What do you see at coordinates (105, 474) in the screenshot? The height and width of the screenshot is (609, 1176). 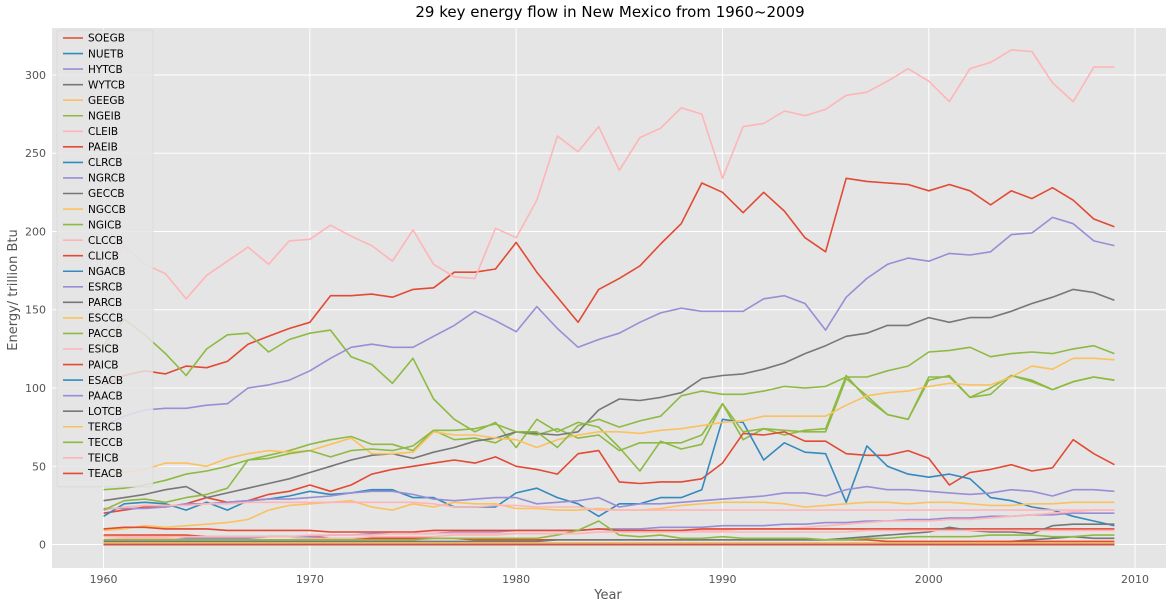 I see `legend-label: TEACB` at bounding box center [105, 474].